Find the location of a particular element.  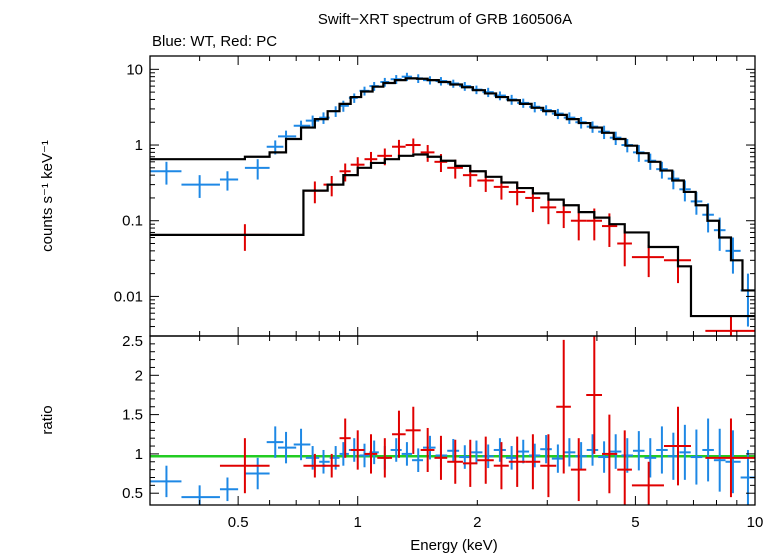

spectrum-y-tick-label: 0.1 is located at coordinates (132, 221).